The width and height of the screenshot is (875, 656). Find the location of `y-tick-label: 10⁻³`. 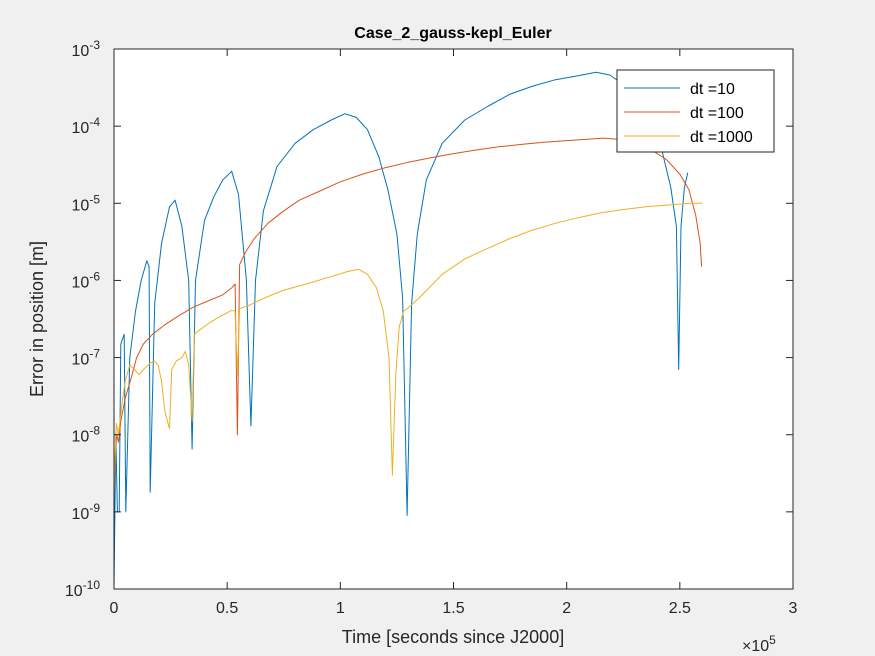

y-tick-label: 10⁻³ is located at coordinates (86, 49).